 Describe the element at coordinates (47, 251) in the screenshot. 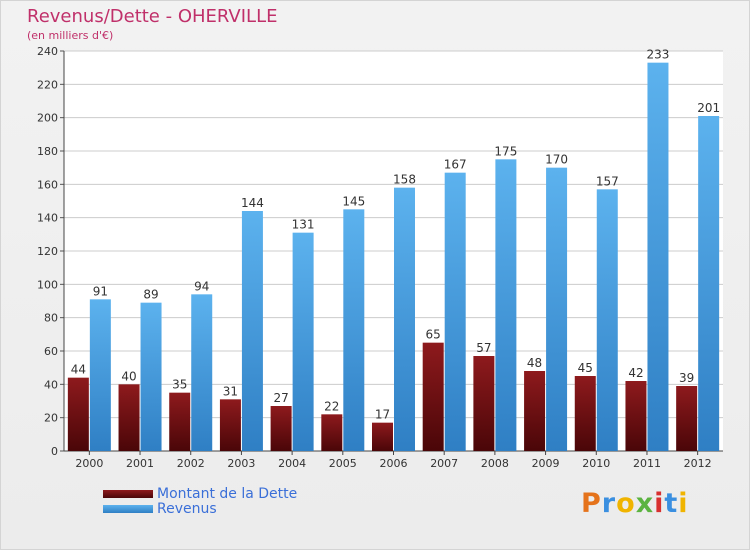

I see `y-tick-label: 120` at that location.